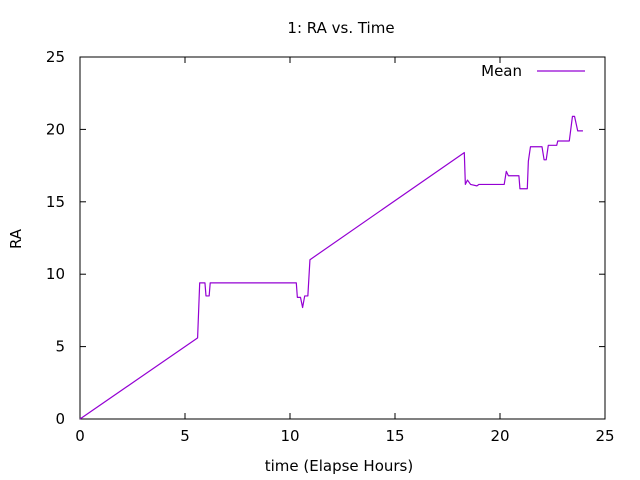 The width and height of the screenshot is (640, 480). What do you see at coordinates (60, 347) in the screenshot?
I see `y-tick-label: 5` at bounding box center [60, 347].